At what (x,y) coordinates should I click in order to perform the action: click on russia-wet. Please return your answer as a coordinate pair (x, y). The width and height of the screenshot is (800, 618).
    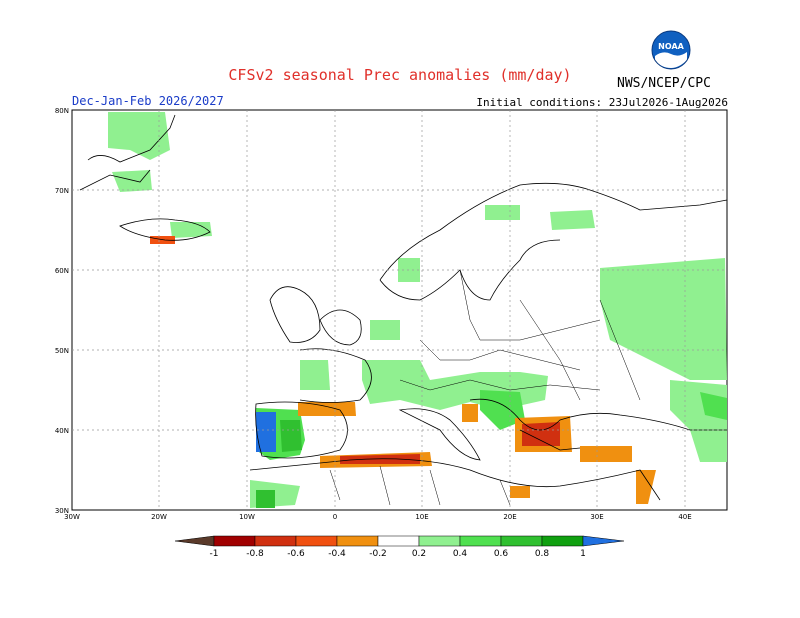
    Looking at the image, I should click on (663, 319).